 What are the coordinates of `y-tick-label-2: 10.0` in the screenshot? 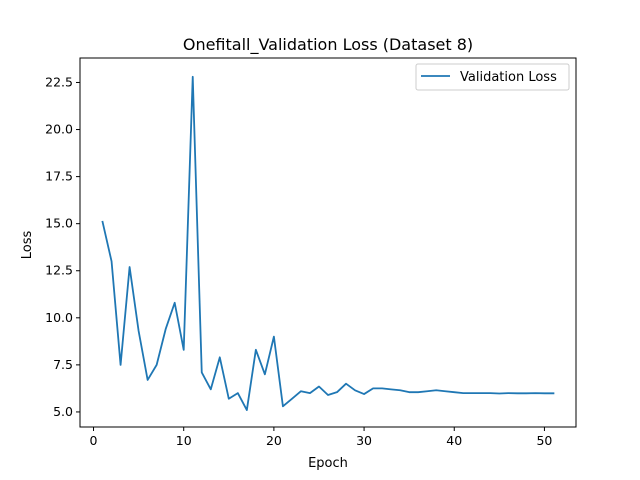 It's located at (59, 317).